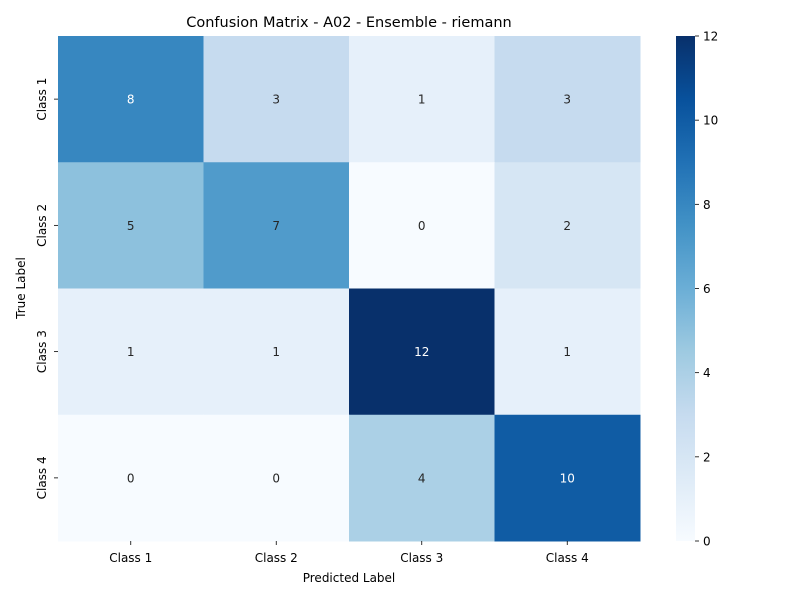  Describe the element at coordinates (42, 477) in the screenshot. I see `y-tick-label: Class 4` at that location.